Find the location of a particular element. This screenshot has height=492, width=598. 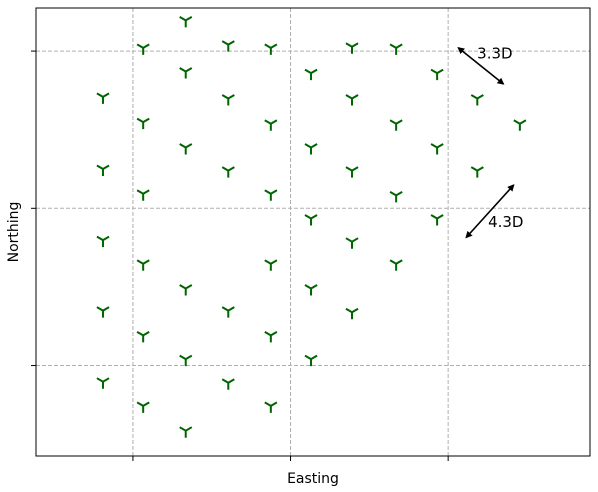

spacing-annotations: 3.3D 4.3D is located at coordinates (490, 141).